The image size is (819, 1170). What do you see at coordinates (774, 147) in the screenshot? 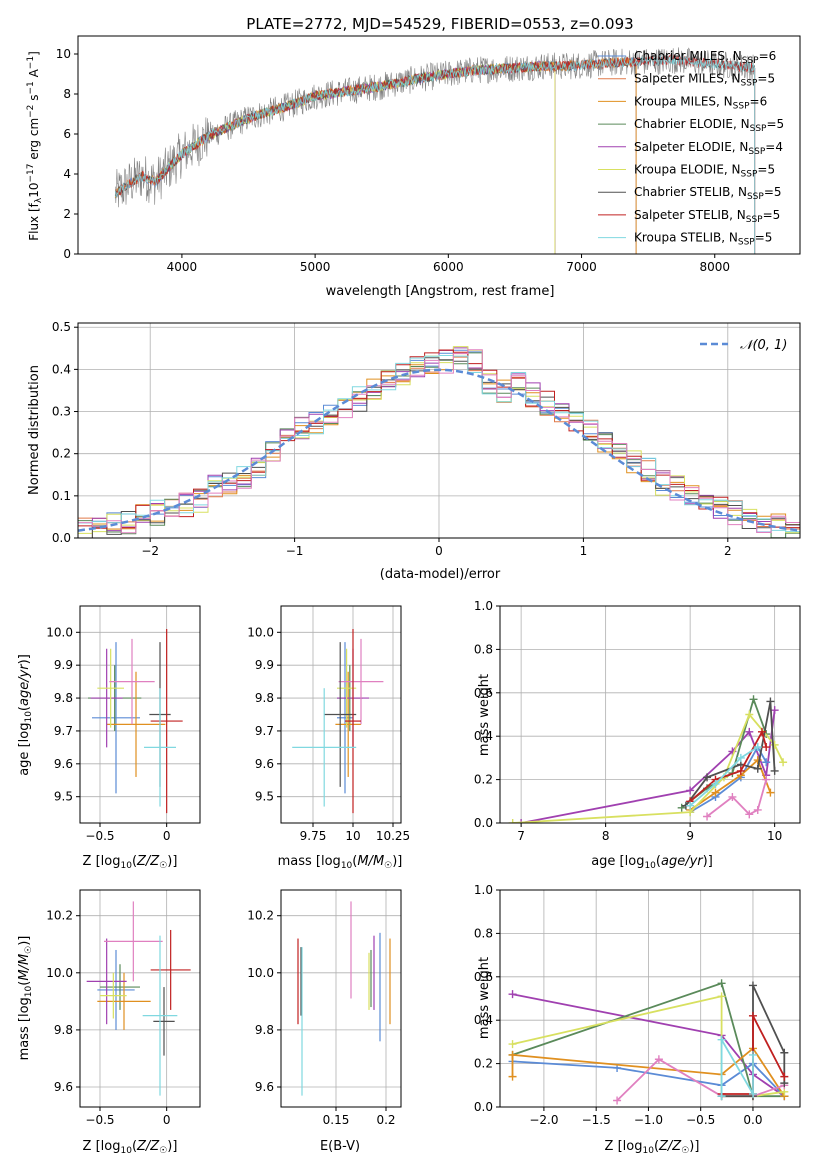
I see `legend-label-rest: =4` at bounding box center [774, 147].